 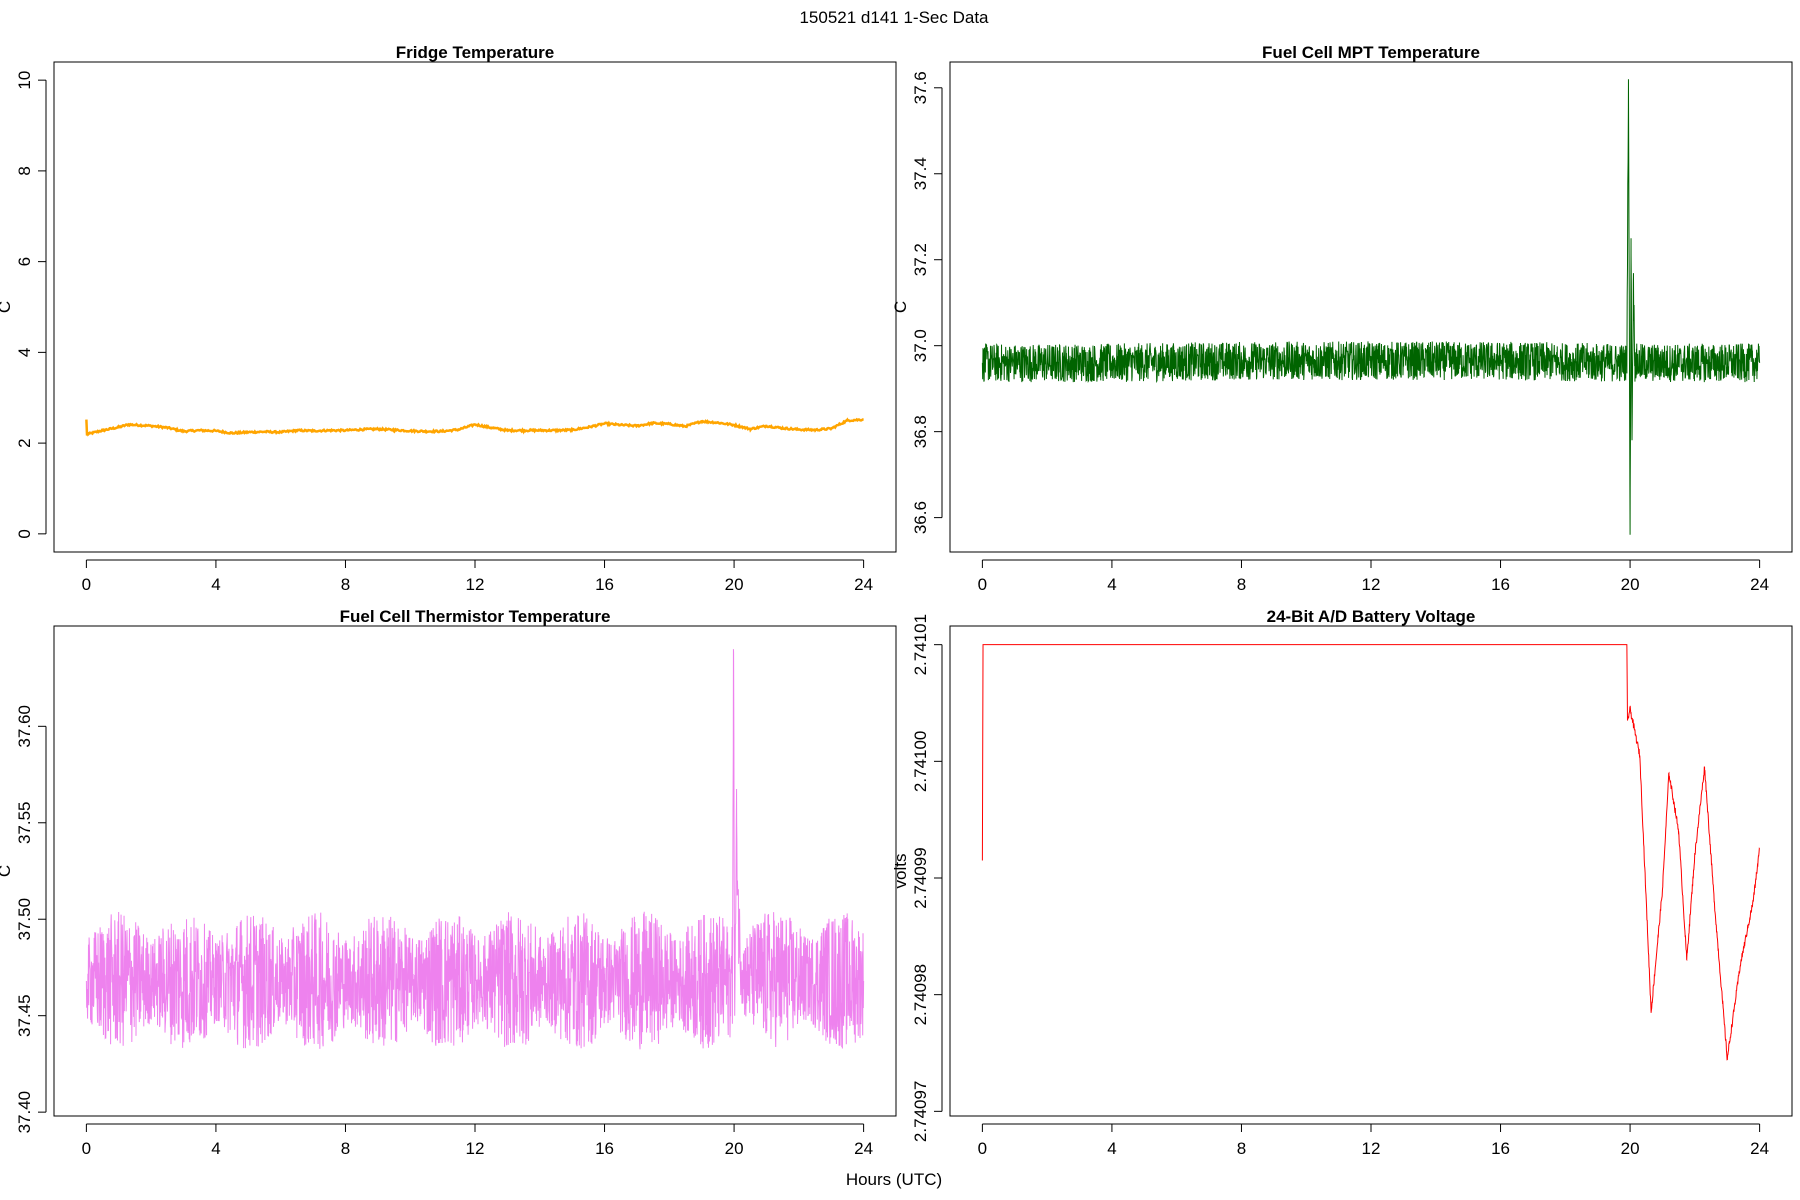 What do you see at coordinates (24, 533) in the screenshot?
I see `y-tick-label: 0` at bounding box center [24, 533].